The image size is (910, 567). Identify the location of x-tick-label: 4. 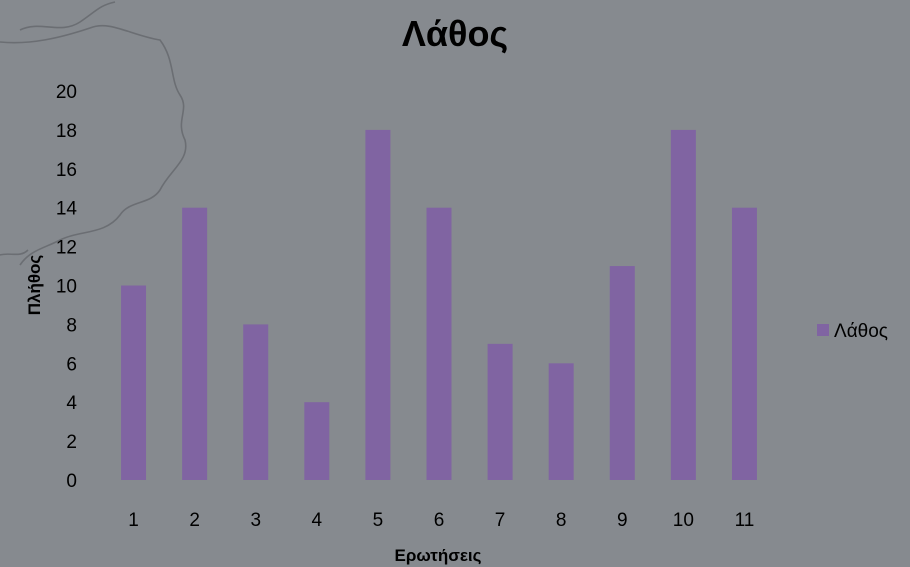
(317, 520).